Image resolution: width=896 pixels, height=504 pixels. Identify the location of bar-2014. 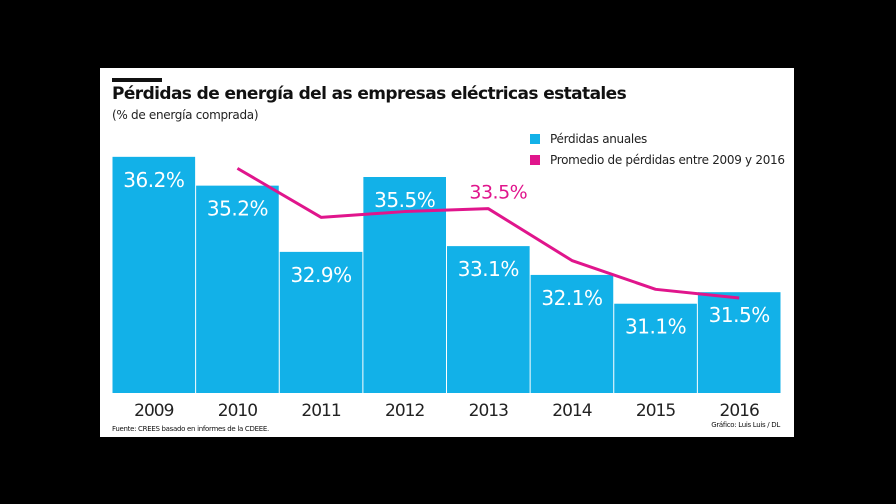
(572, 333).